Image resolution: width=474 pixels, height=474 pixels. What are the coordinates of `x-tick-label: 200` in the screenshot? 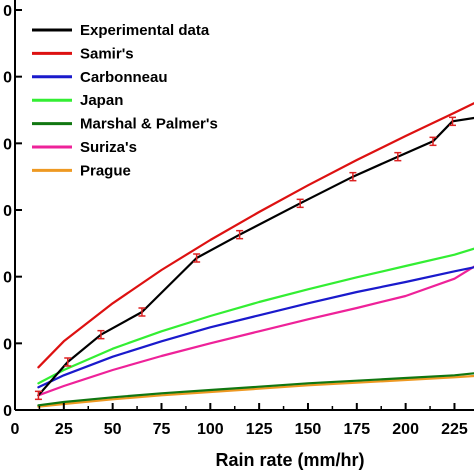 It's located at (405, 429).